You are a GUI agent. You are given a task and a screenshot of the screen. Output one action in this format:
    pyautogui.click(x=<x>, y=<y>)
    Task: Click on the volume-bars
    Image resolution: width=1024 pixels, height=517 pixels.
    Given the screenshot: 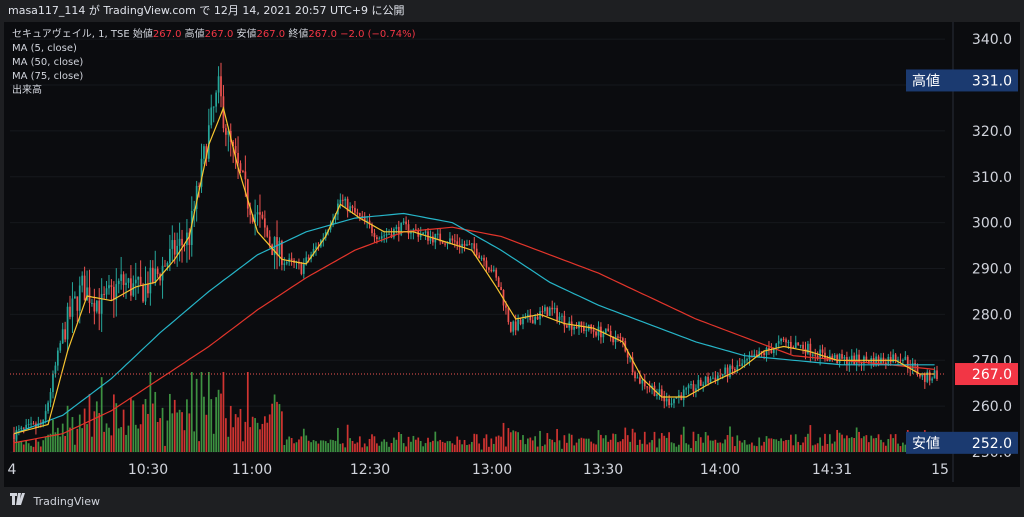 What is the action you would take?
    pyautogui.click(x=475, y=412)
    